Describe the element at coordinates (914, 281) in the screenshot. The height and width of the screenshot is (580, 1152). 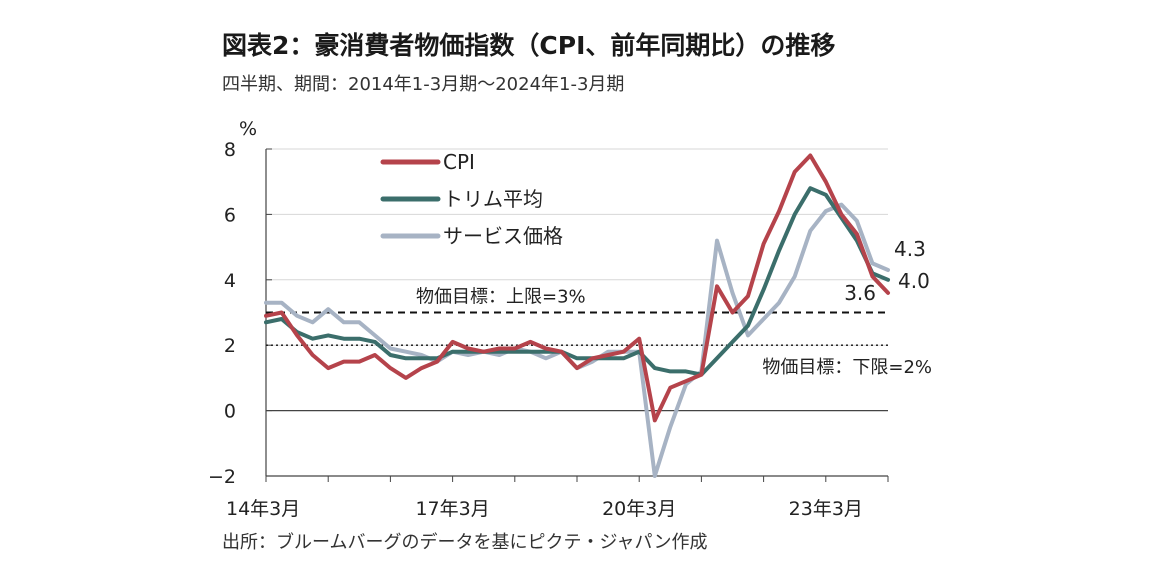
I see `end-label: 4.0` at that location.